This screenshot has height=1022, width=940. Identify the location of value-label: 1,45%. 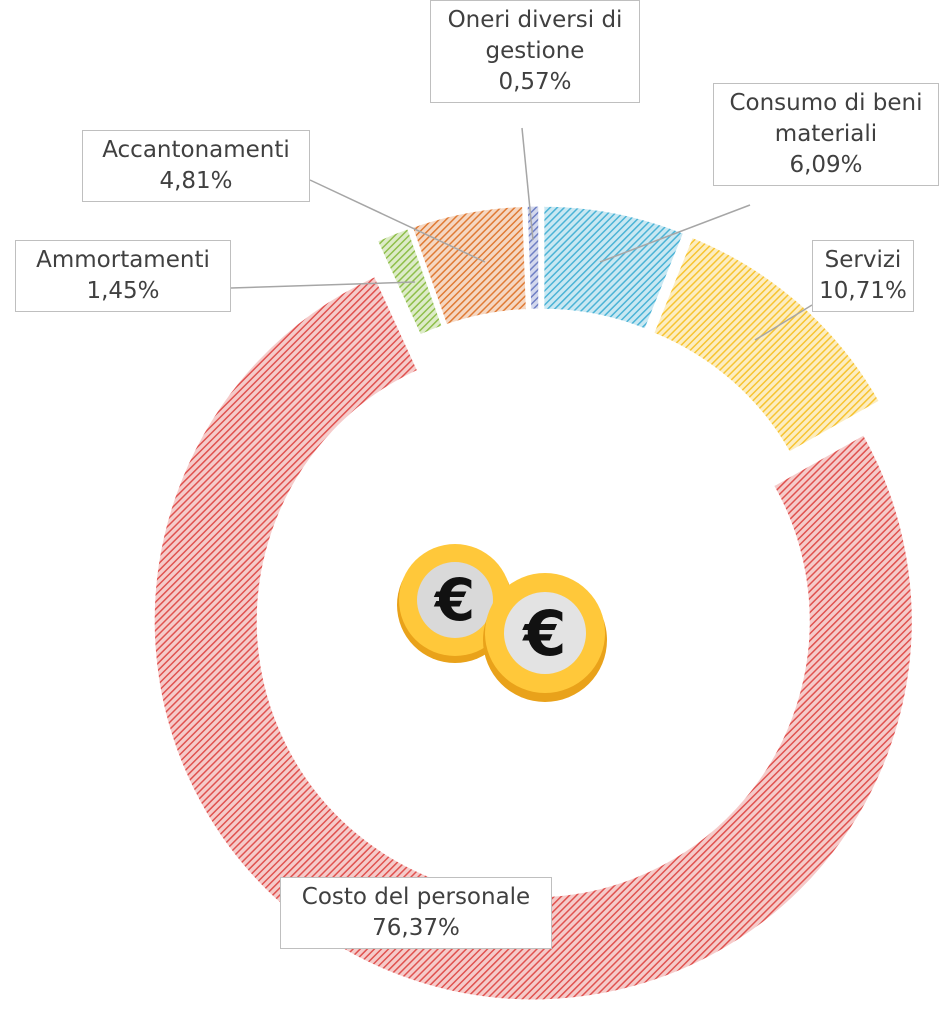
(123, 291).